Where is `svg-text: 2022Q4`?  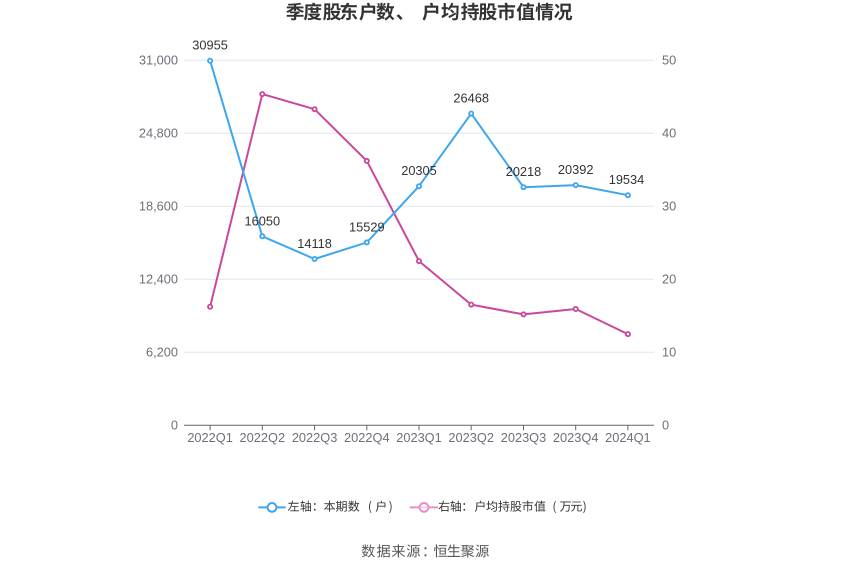
svg-text: 2022Q4 is located at coordinates (367, 437).